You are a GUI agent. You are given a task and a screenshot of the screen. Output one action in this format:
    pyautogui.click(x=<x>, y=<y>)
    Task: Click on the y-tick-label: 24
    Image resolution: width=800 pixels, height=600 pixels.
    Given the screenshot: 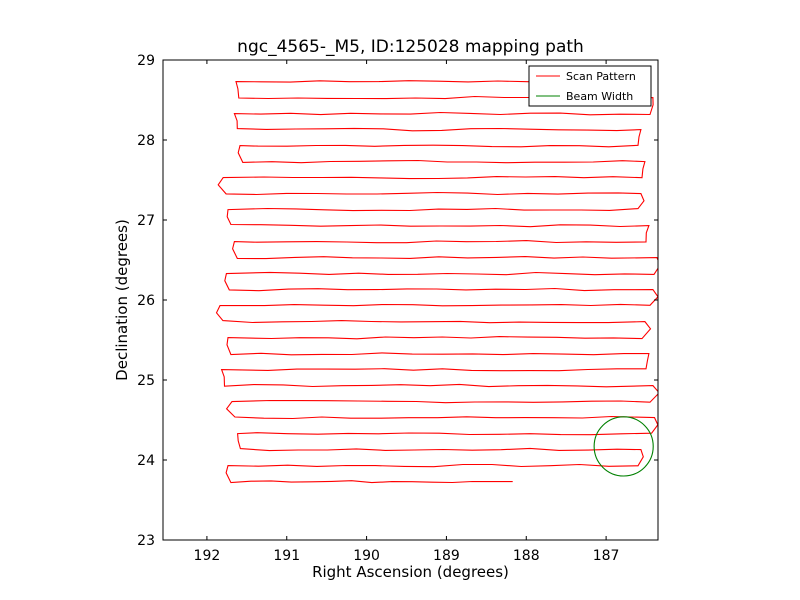 What is the action you would take?
    pyautogui.click(x=146, y=461)
    